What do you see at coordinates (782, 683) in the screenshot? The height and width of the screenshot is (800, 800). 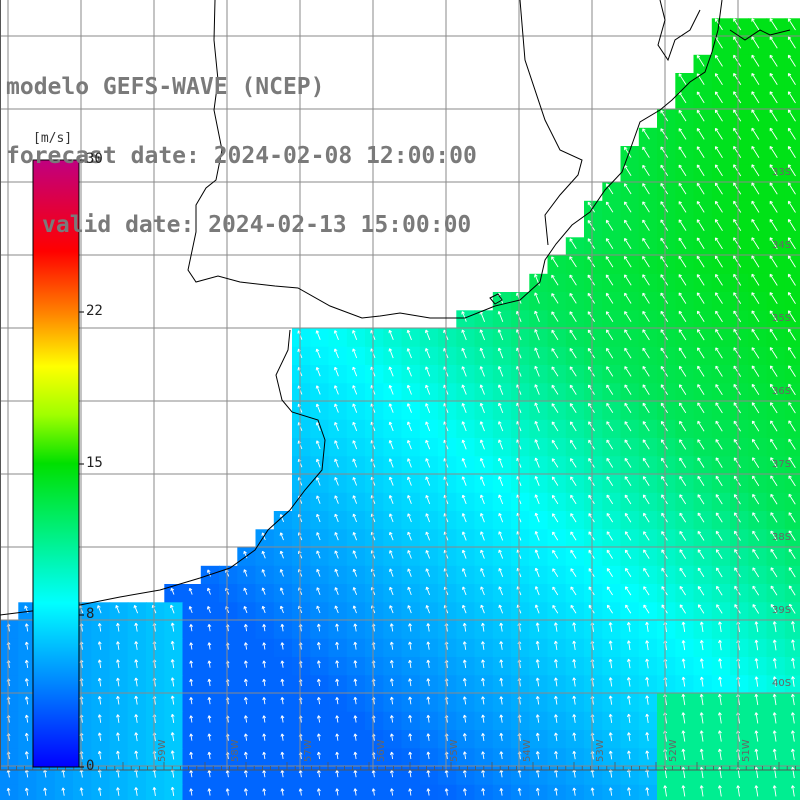 I see `lat-label: 40S` at bounding box center [782, 683].